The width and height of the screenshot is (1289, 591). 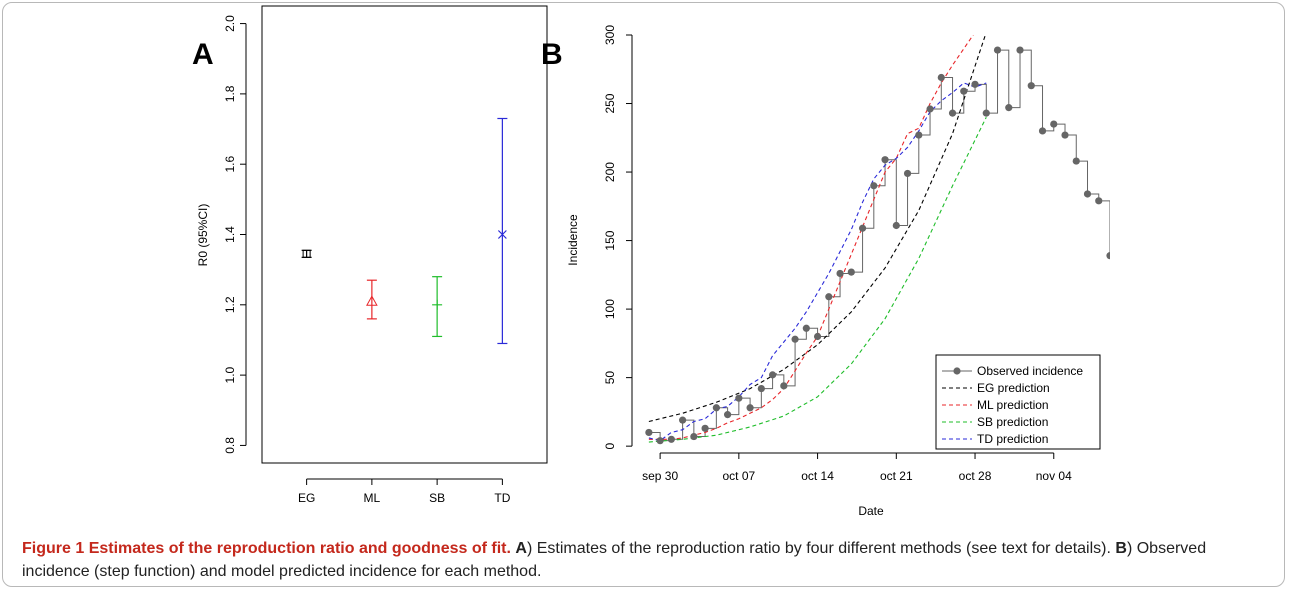 What do you see at coordinates (552, 54) in the screenshot?
I see `panel-b-letter: B` at bounding box center [552, 54].